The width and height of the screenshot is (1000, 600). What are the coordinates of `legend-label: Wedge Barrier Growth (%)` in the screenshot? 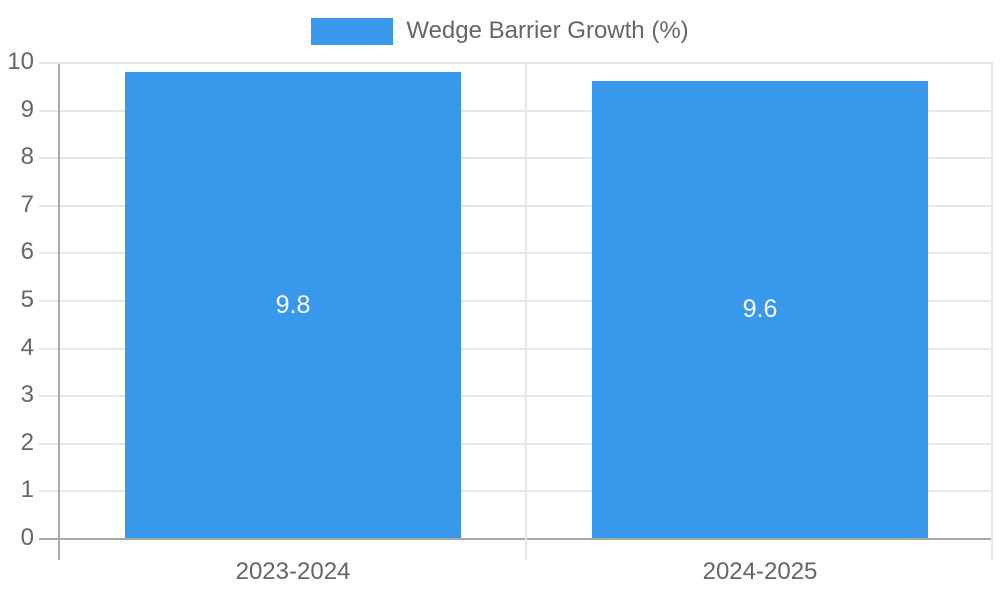 It's located at (547, 30).